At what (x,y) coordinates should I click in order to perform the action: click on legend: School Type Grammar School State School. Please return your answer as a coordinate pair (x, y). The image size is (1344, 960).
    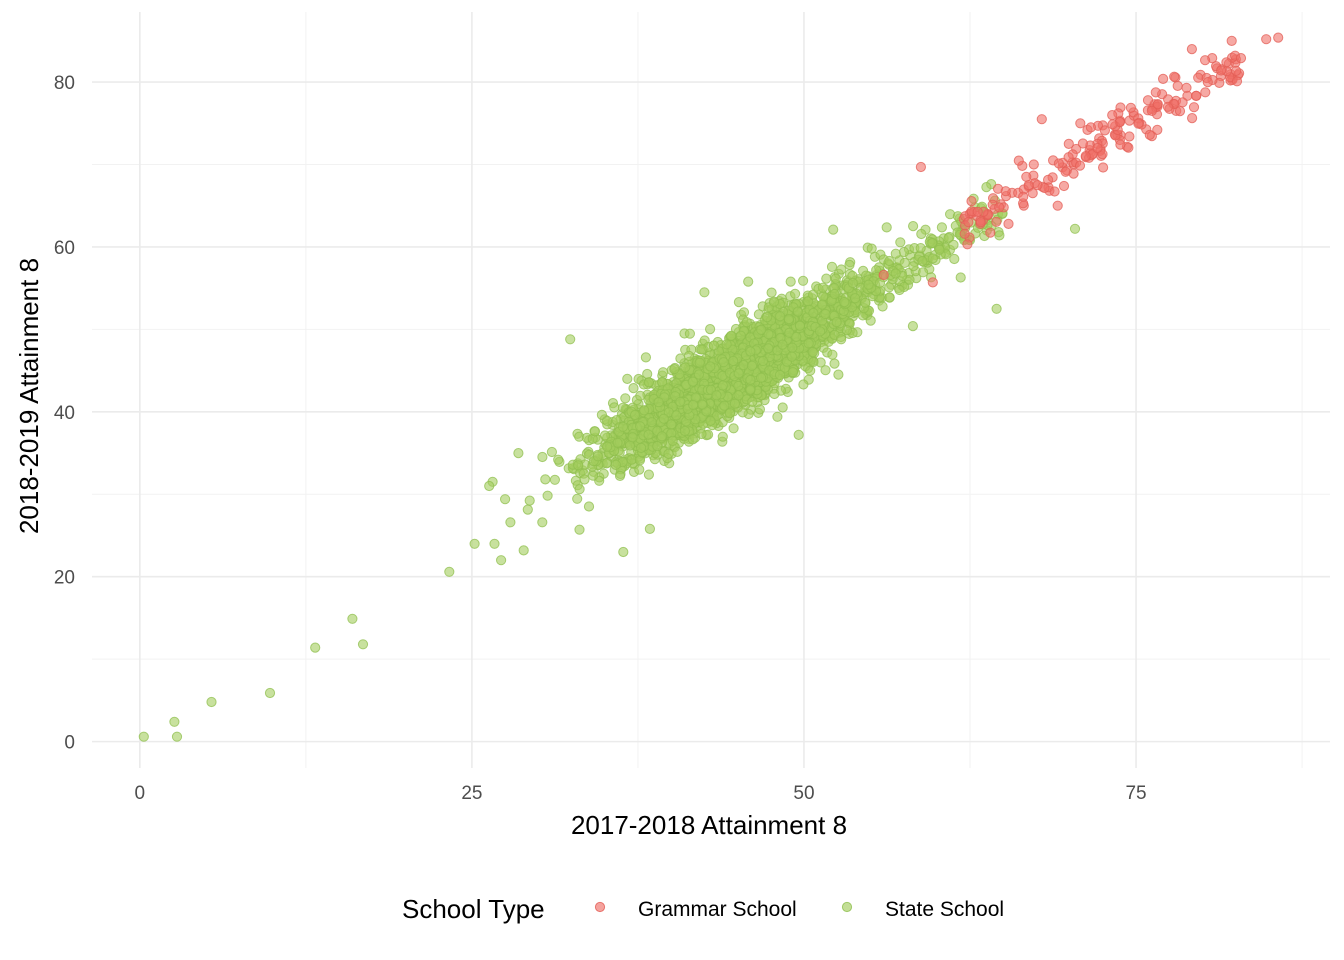
    Looking at the image, I should click on (703, 909).